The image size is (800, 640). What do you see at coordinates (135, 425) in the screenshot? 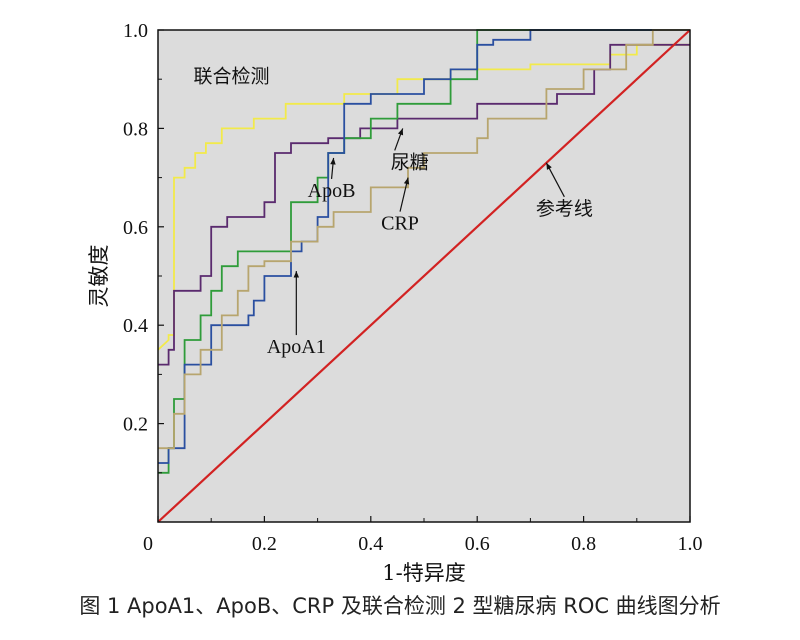
I see `y-tick-label: 0.2` at bounding box center [135, 425].